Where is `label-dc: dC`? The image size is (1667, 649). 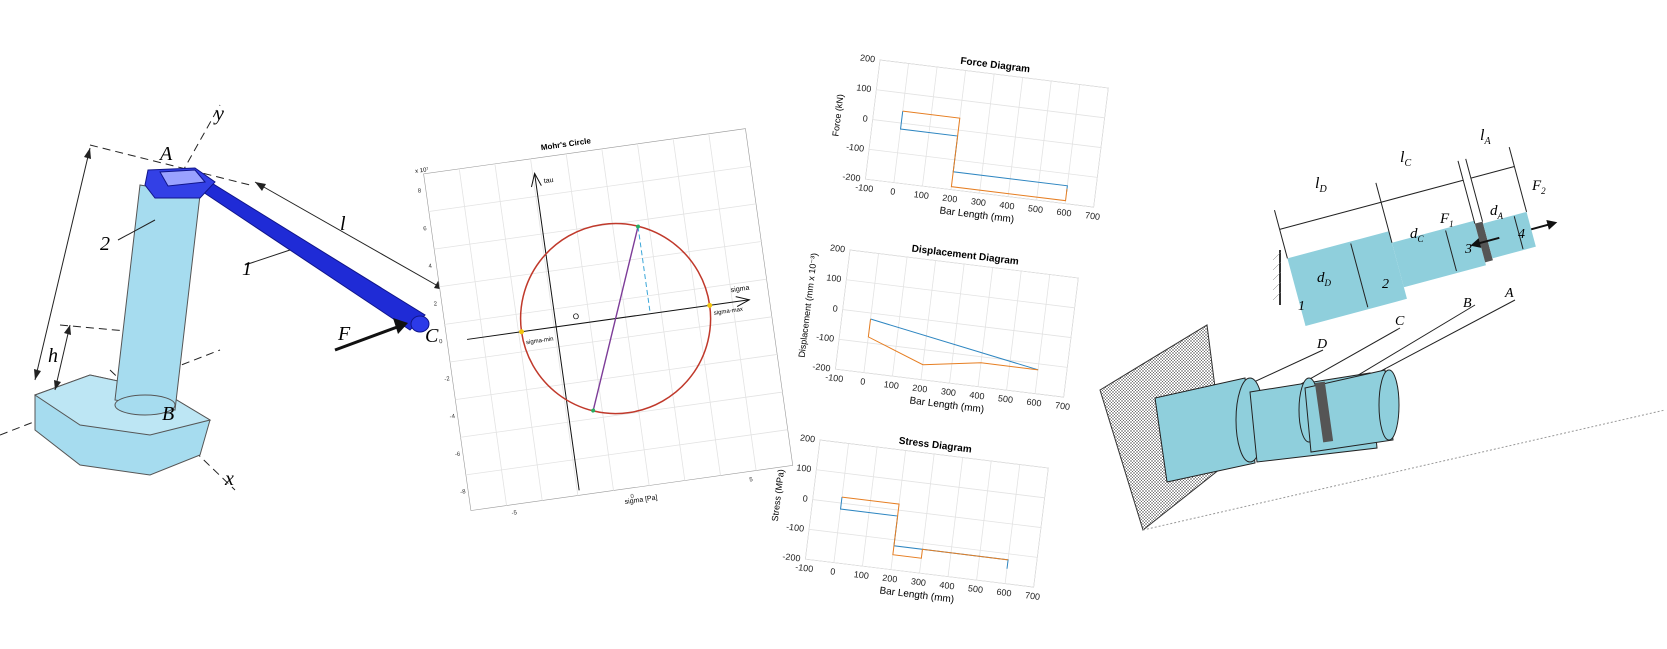 label-dc: dC is located at coordinates (1417, 235).